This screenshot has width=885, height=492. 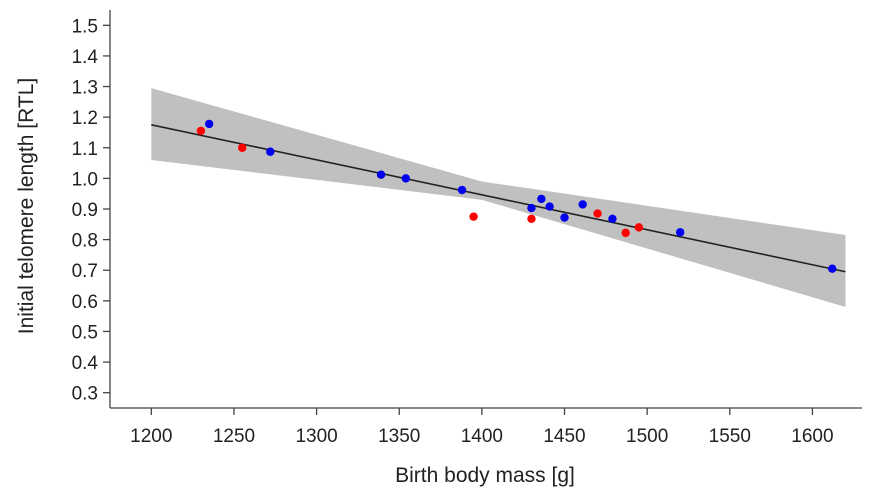 What do you see at coordinates (85, 57) in the screenshot?
I see `y-tick-label: 1.4` at bounding box center [85, 57].